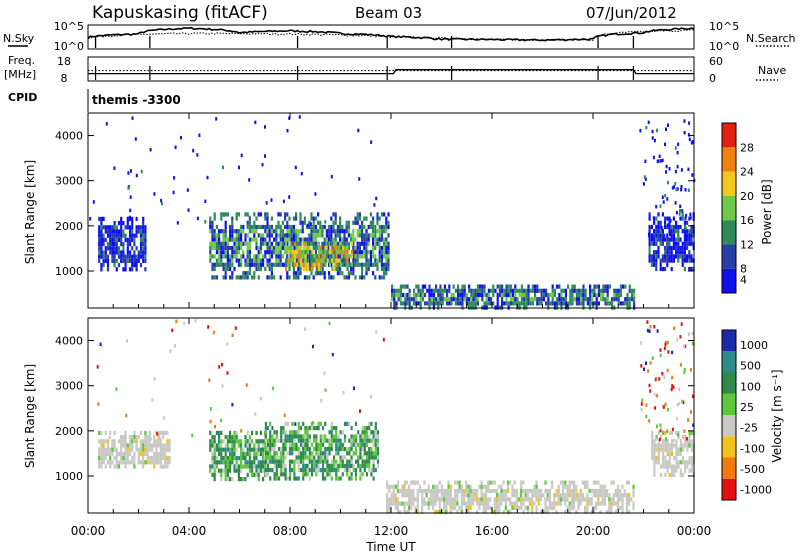 The width and height of the screenshot is (800, 554). I want to click on station-title: Kapuskasing (fitACF), so click(180, 13).